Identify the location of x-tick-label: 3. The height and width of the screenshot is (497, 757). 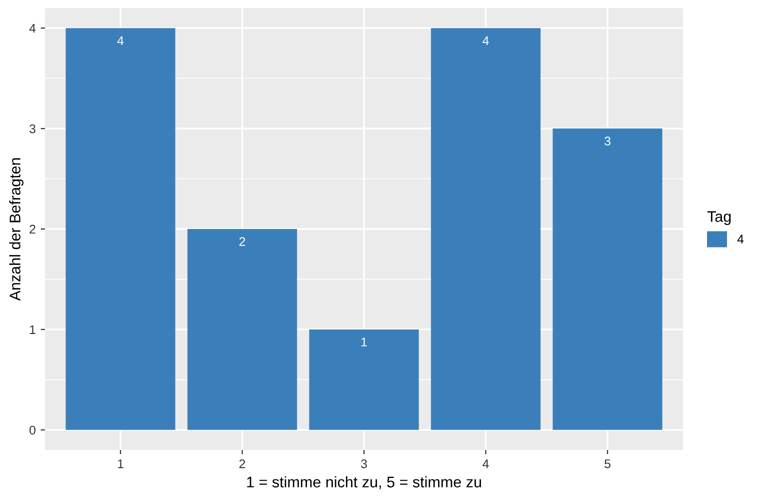
(364, 463).